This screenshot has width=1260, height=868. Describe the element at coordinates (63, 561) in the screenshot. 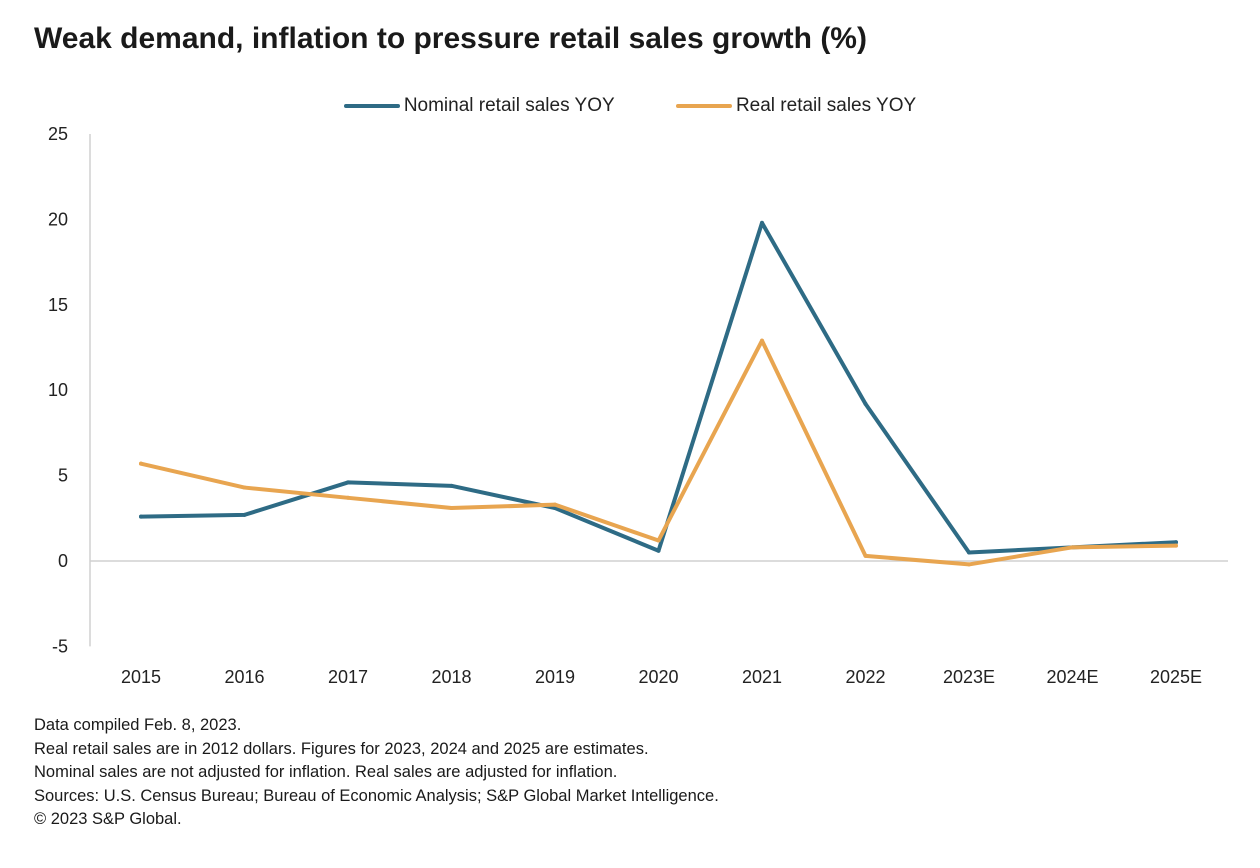

I see `y-tick-label: 0` at that location.